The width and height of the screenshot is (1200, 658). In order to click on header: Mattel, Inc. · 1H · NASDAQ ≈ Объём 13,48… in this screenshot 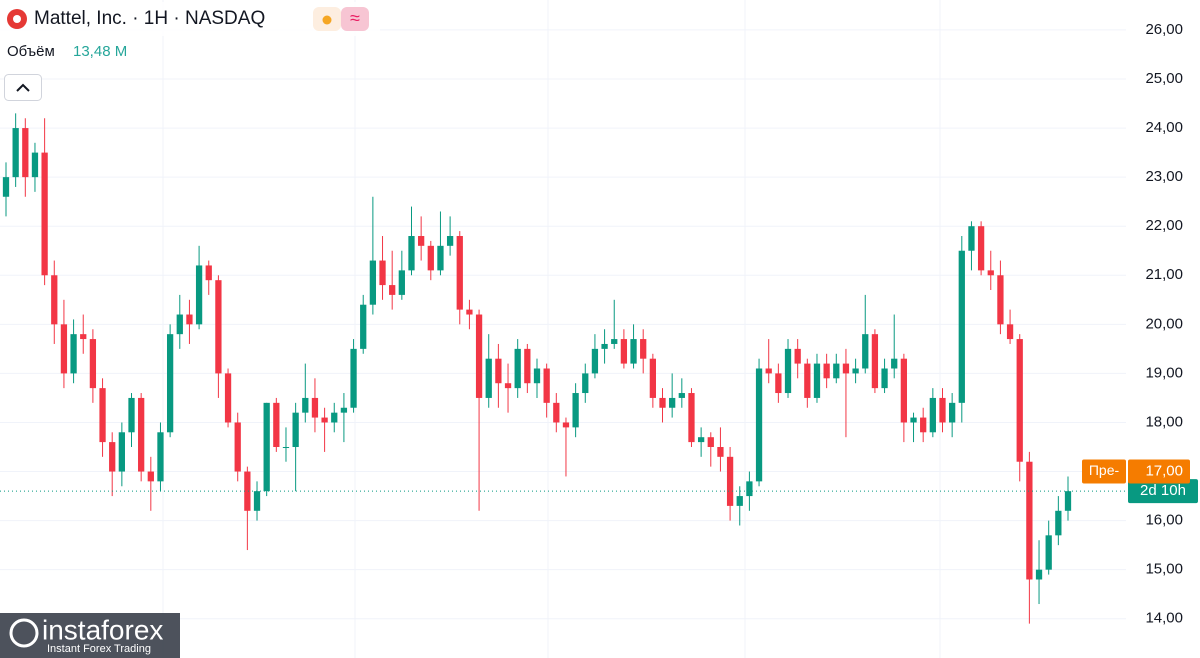, I will do `click(190, 51)`.